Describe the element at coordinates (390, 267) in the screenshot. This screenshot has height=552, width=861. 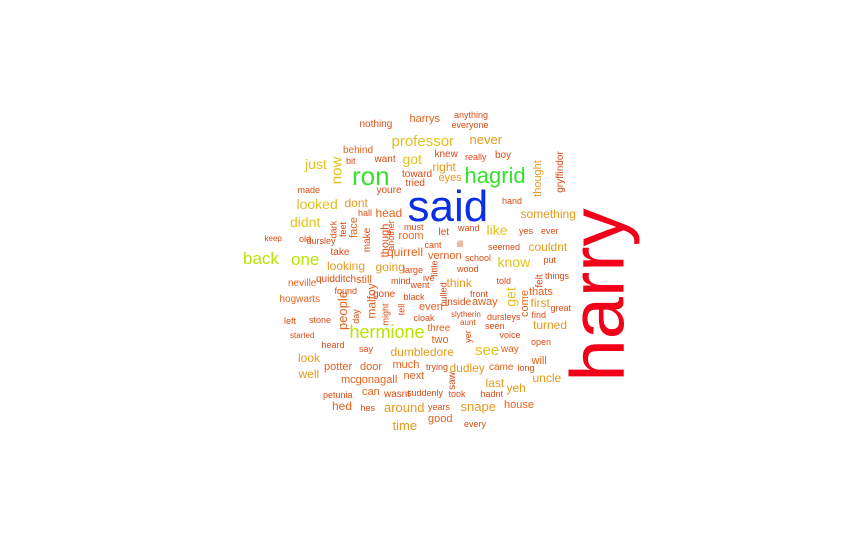
I see `word-going: going` at that location.